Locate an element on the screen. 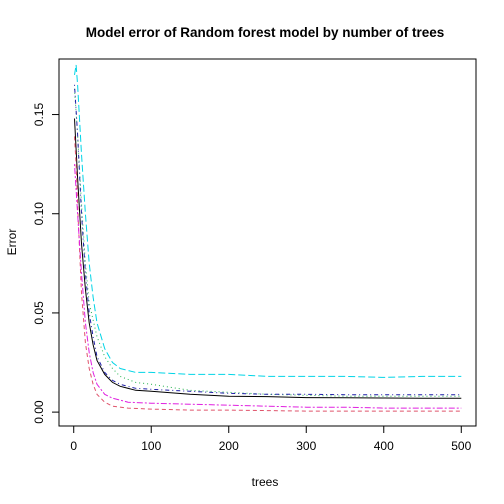 The width and height of the screenshot is (504, 504). x-tick-label: 100 is located at coordinates (151, 446).